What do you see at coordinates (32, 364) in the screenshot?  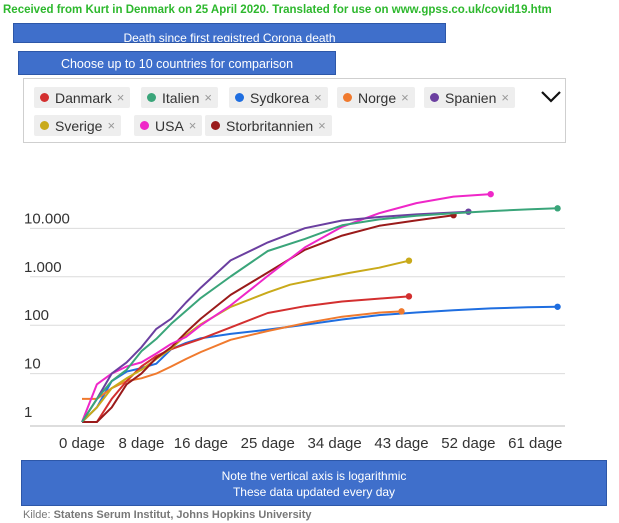 I see `y-tick-label: 10` at bounding box center [32, 364].